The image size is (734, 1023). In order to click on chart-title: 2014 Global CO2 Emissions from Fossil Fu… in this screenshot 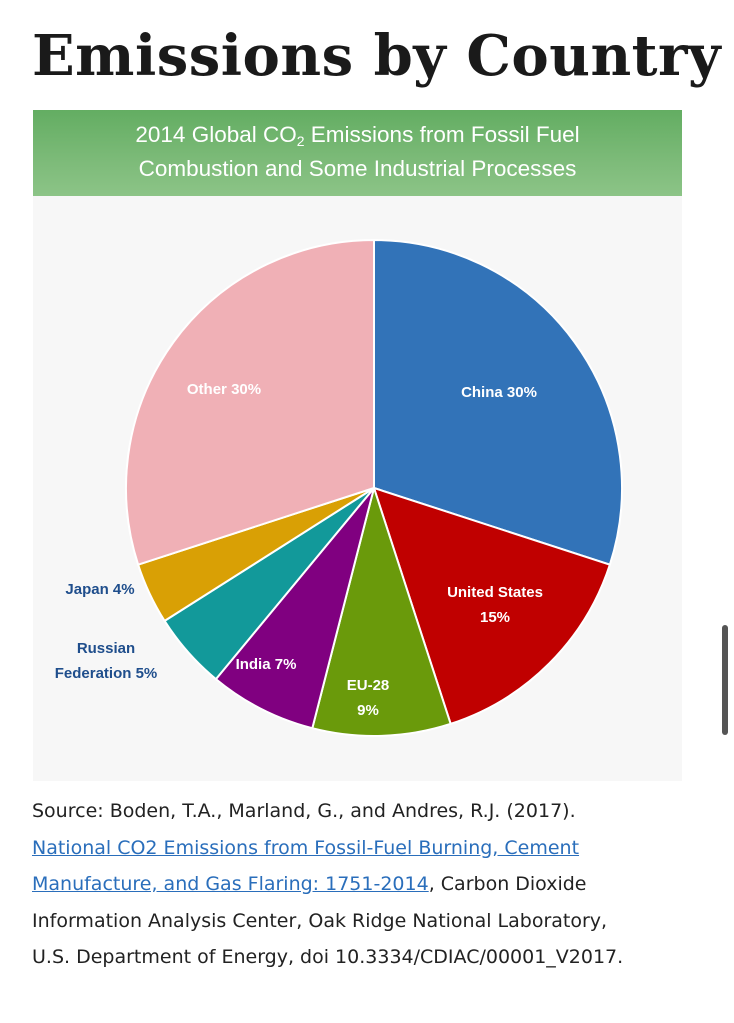, I will do `click(357, 153)`.